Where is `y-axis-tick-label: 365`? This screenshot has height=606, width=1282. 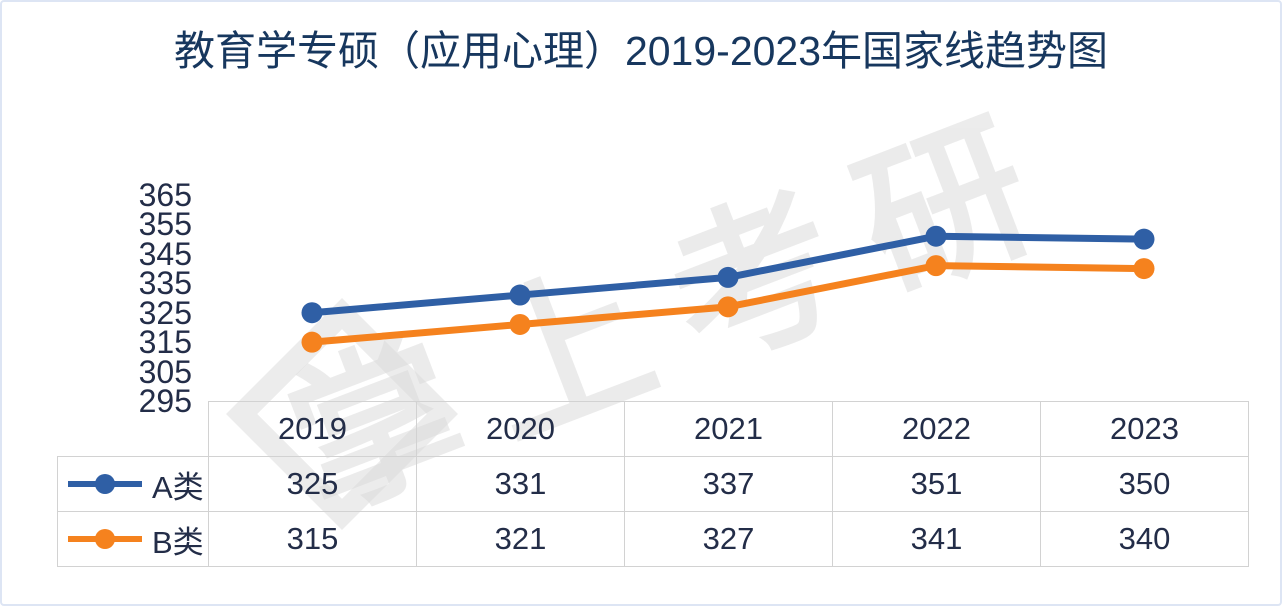
y-axis-tick-label: 365 is located at coordinates (165, 195).